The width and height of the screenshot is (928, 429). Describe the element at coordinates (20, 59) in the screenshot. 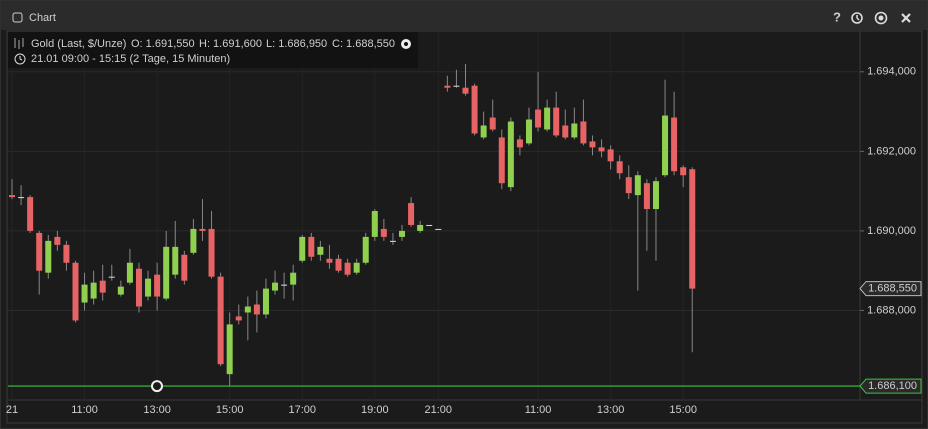

I see `clock-icon` at that location.